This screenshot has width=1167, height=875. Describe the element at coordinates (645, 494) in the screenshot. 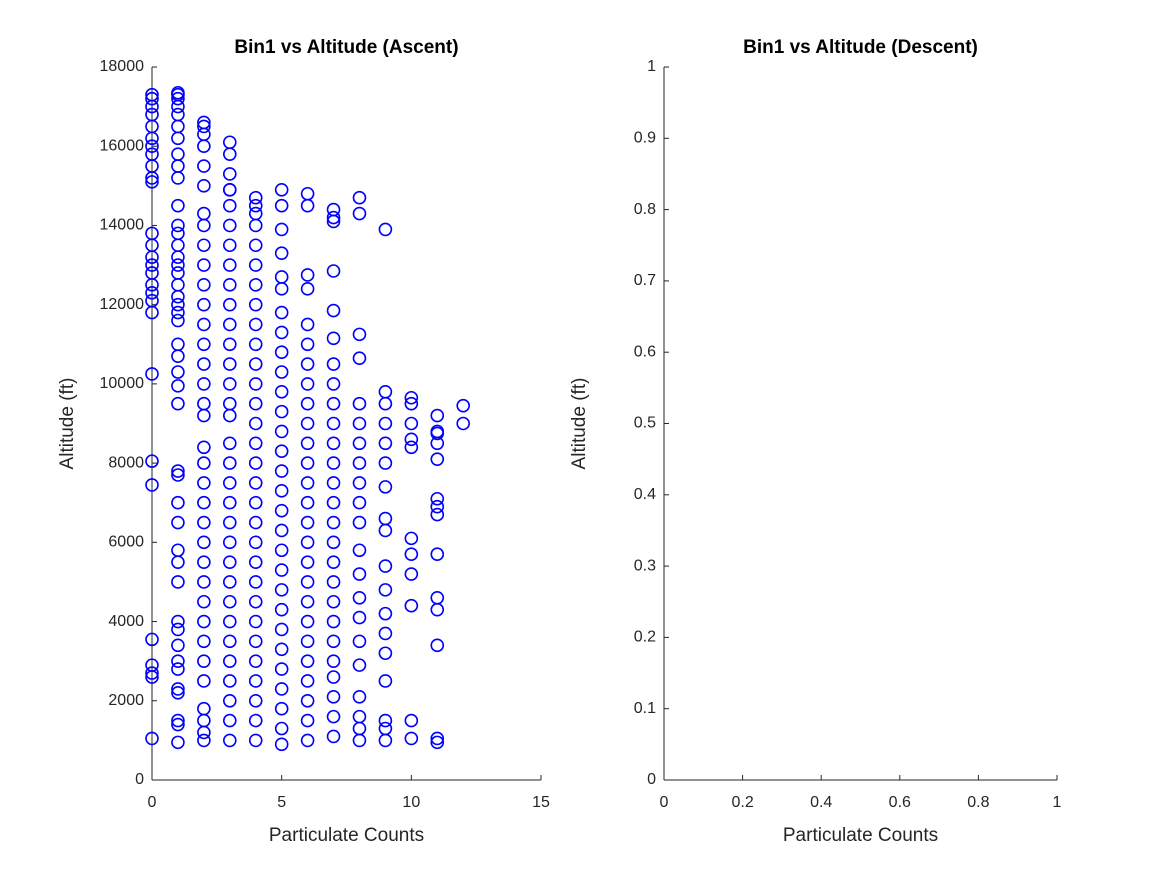

I see `y-tick-label: 0.4` at that location.